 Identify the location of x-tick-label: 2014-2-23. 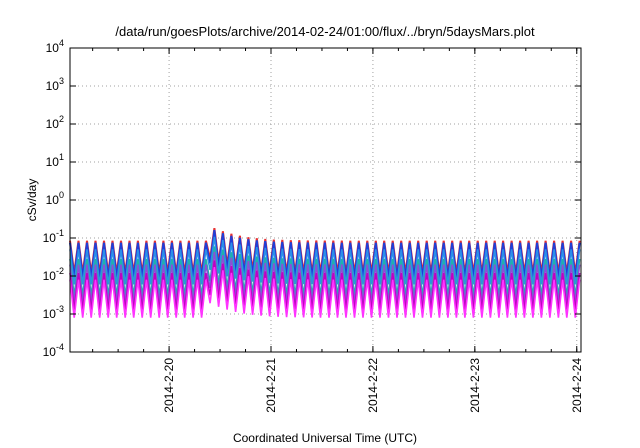
(475, 385).